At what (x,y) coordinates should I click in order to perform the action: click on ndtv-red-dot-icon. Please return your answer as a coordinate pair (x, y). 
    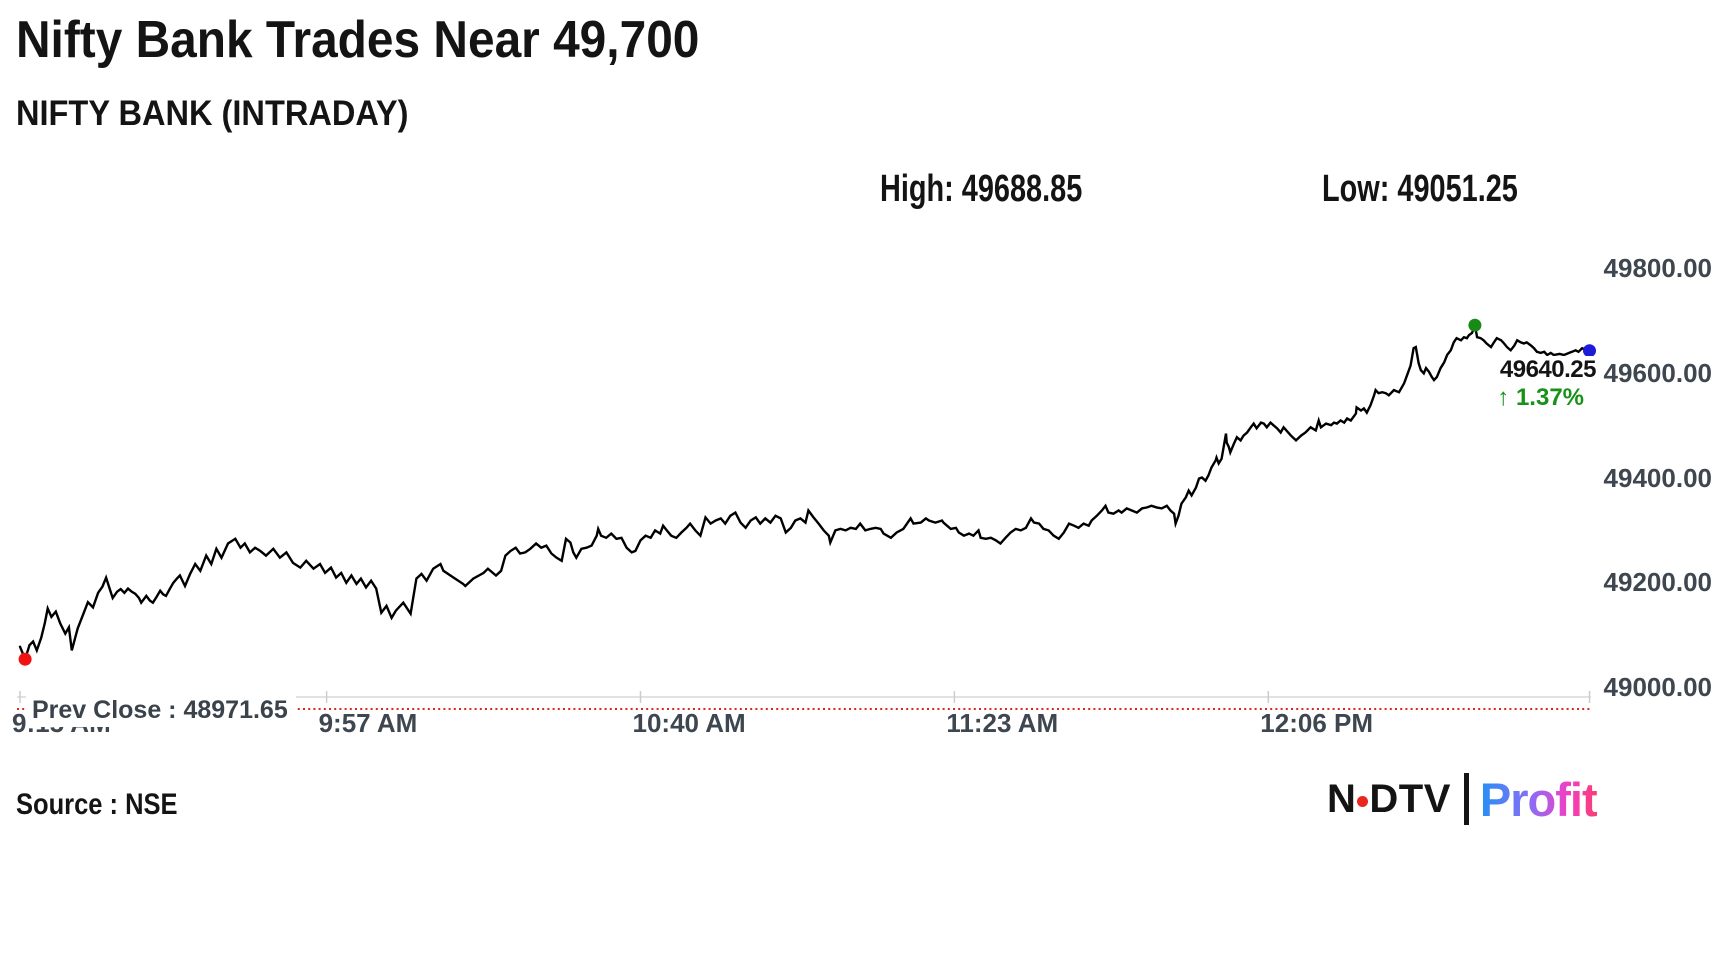
    Looking at the image, I should click on (1363, 801).